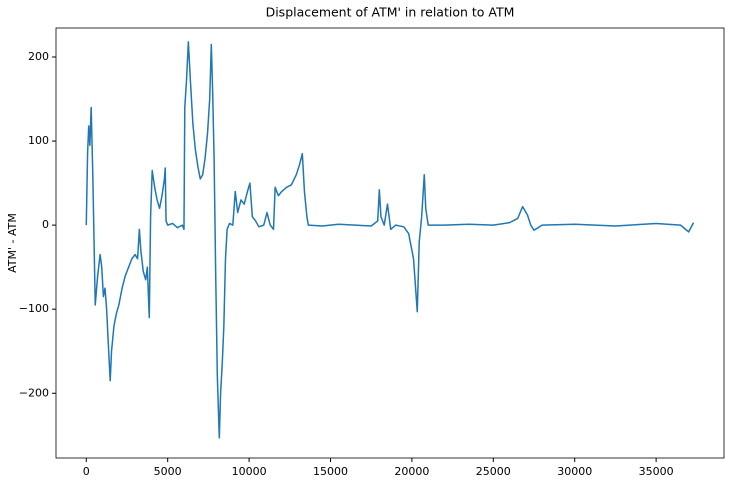 This screenshot has width=732, height=482. Describe the element at coordinates (12, 243) in the screenshot. I see `y-axis-label: ATM' - ATM` at that location.